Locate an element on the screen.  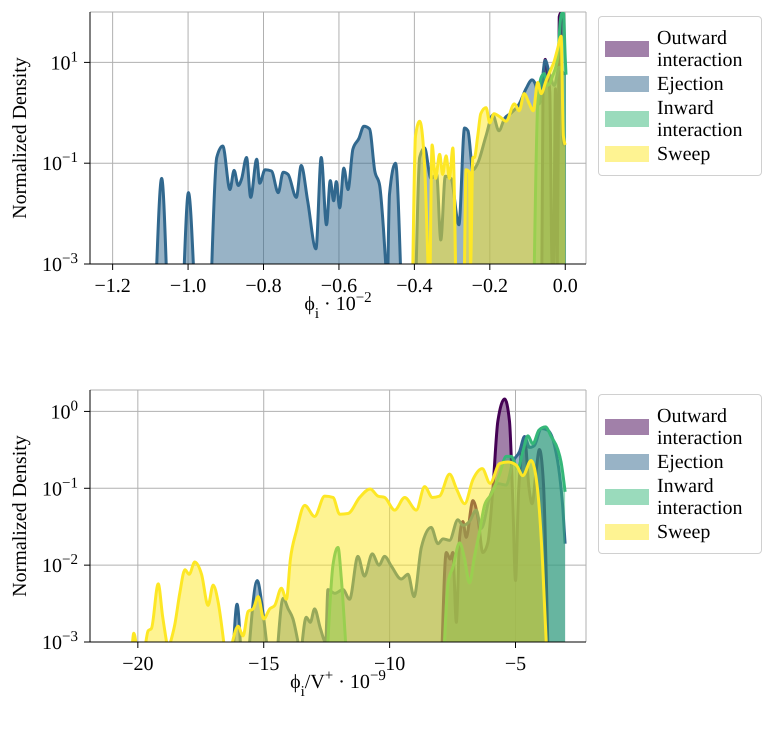
x-tick-label: −0.6 is located at coordinates (339, 286).